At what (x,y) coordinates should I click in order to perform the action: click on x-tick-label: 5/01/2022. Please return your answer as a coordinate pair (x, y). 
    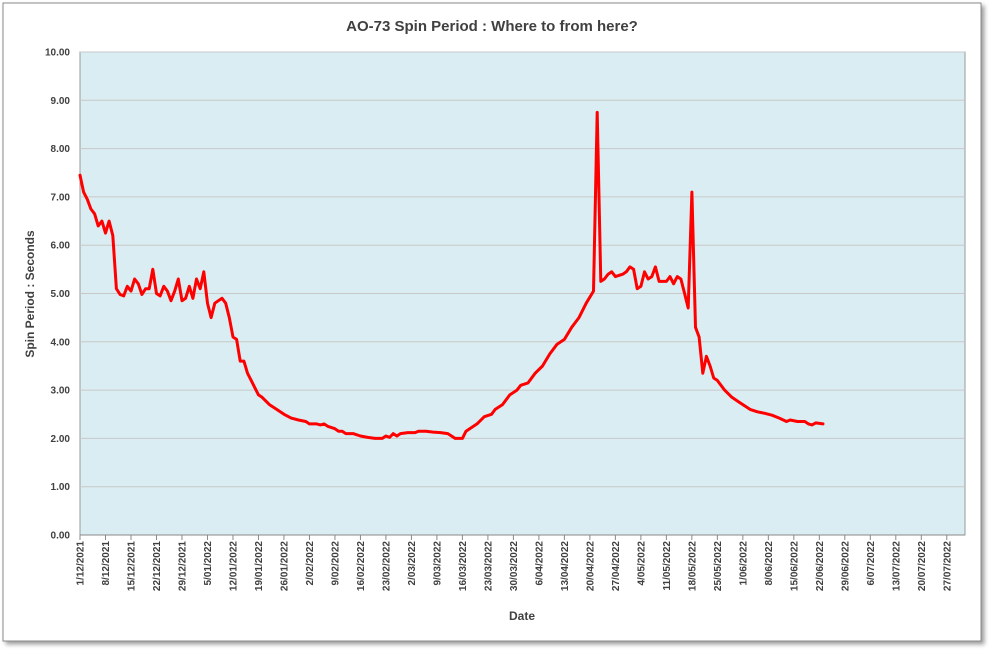
    Looking at the image, I should click on (208, 563).